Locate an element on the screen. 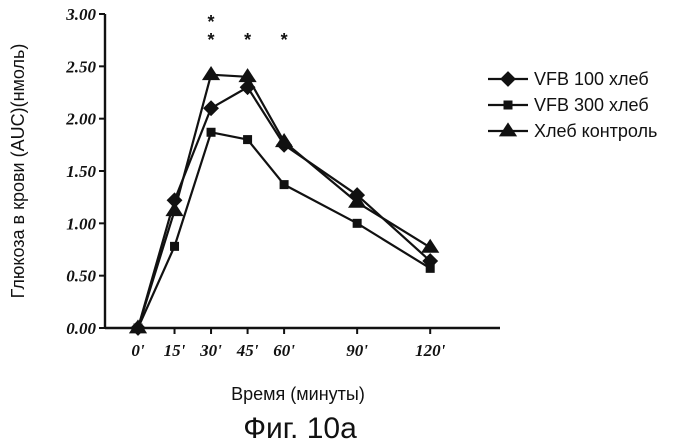 This screenshot has height=446, width=699. legend-label: VFB 300 хлеб is located at coordinates (591, 105).